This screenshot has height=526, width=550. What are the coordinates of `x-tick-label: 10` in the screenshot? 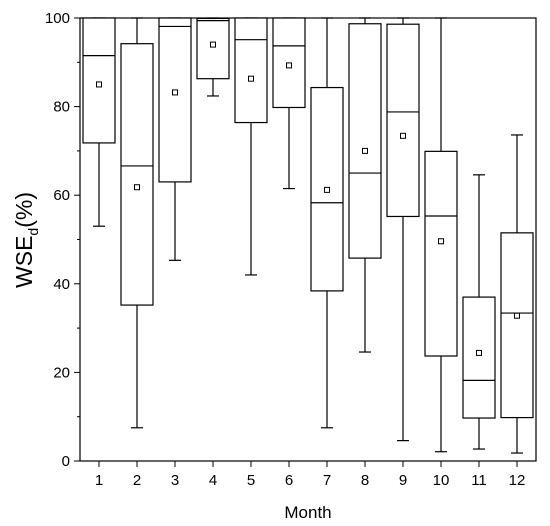 It's located at (441, 480).